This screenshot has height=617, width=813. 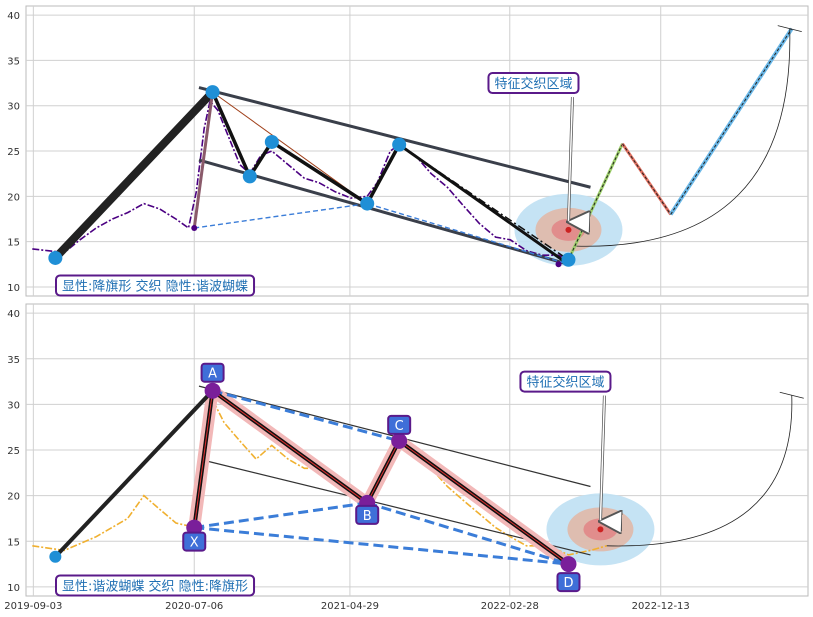 I want to click on x-tick-label: 2019-09-03, so click(x=33, y=606).